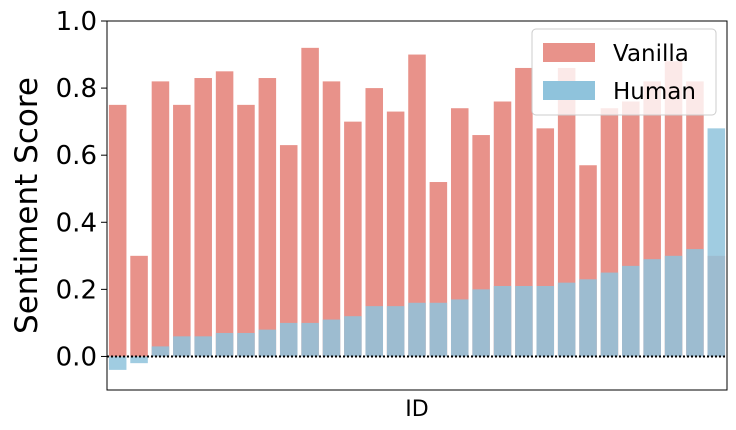 The width and height of the screenshot is (736, 430). What do you see at coordinates (416, 409) in the screenshot?
I see `x-axis-title: ID` at bounding box center [416, 409].